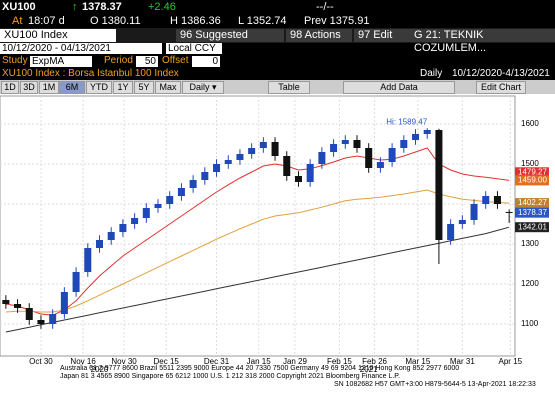 This screenshot has width=555, height=400. Describe the element at coordinates (58, 35) in the screenshot. I see `tab: XU100 Index` at that location.